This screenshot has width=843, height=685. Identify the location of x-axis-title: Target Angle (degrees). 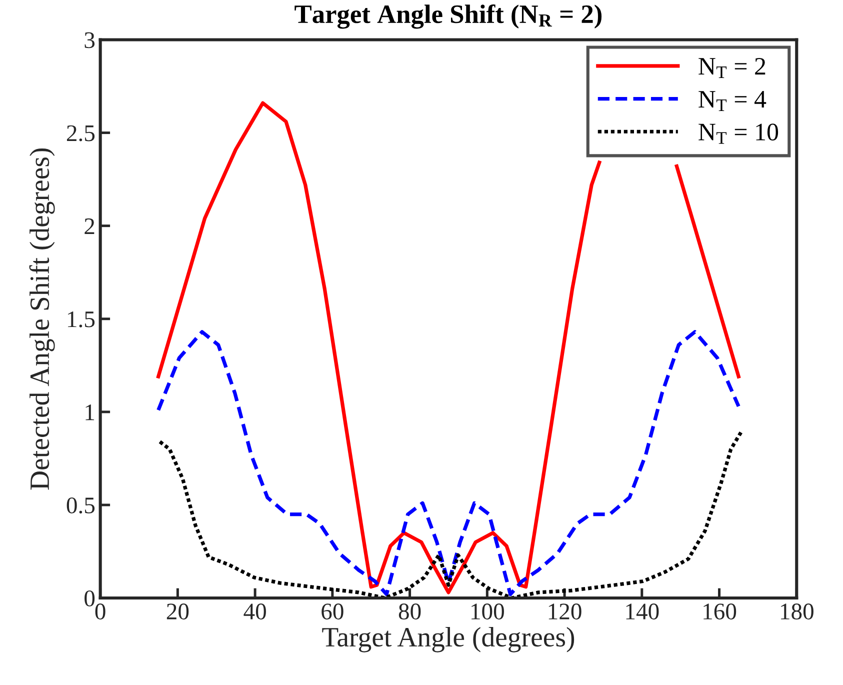
(448, 639).